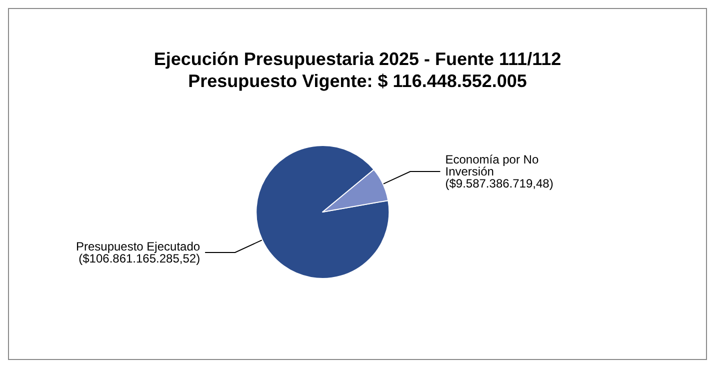  I want to click on data-label: ($9.587.386.719,48), so click(499, 183).